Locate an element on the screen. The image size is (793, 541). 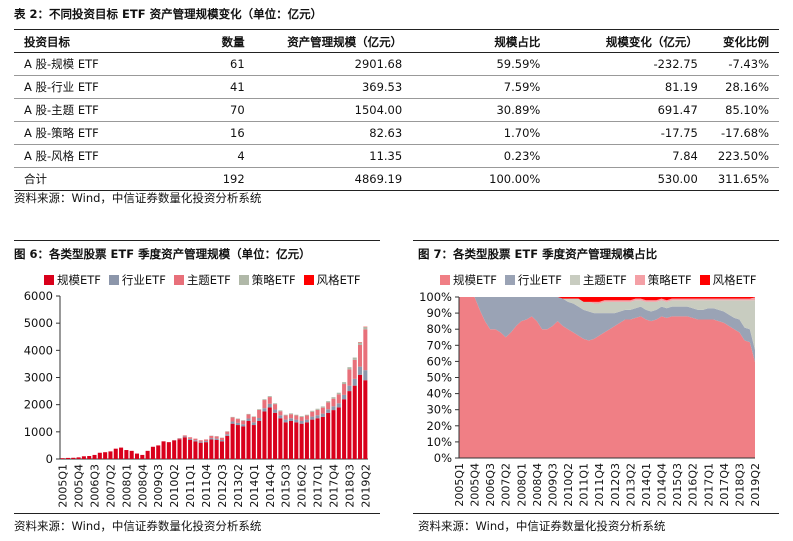
x-tick-label: 2014Q1 is located at coordinates (646, 485).